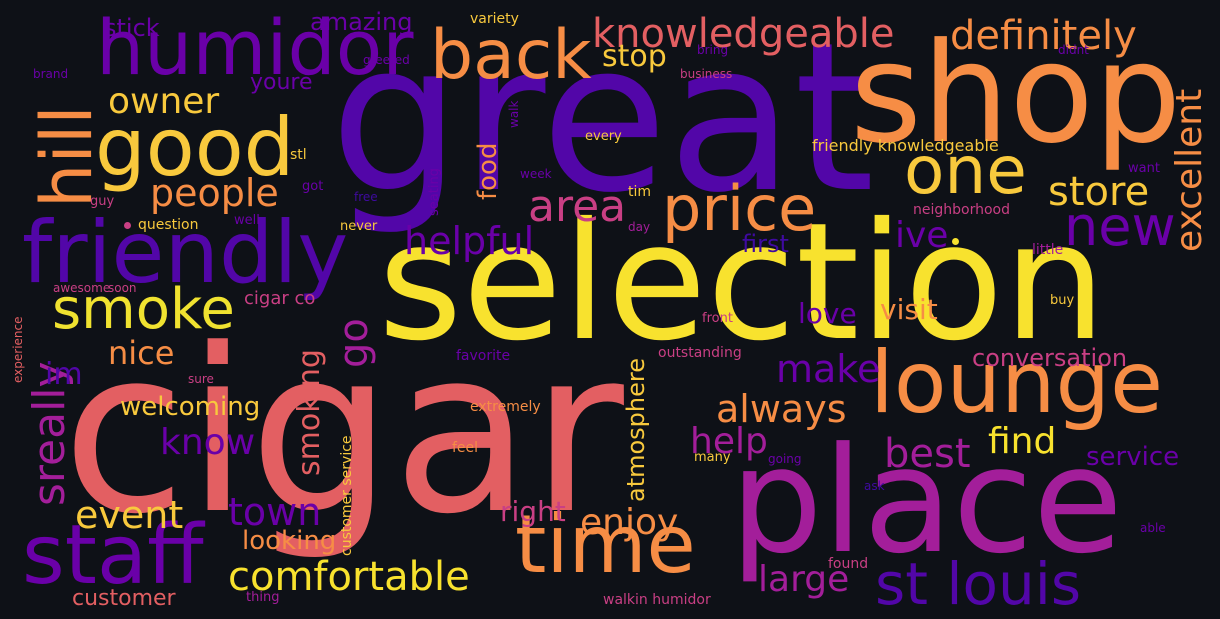 The width and height of the screenshot is (1220, 619). I want to click on word-day: day, so click(639, 227).